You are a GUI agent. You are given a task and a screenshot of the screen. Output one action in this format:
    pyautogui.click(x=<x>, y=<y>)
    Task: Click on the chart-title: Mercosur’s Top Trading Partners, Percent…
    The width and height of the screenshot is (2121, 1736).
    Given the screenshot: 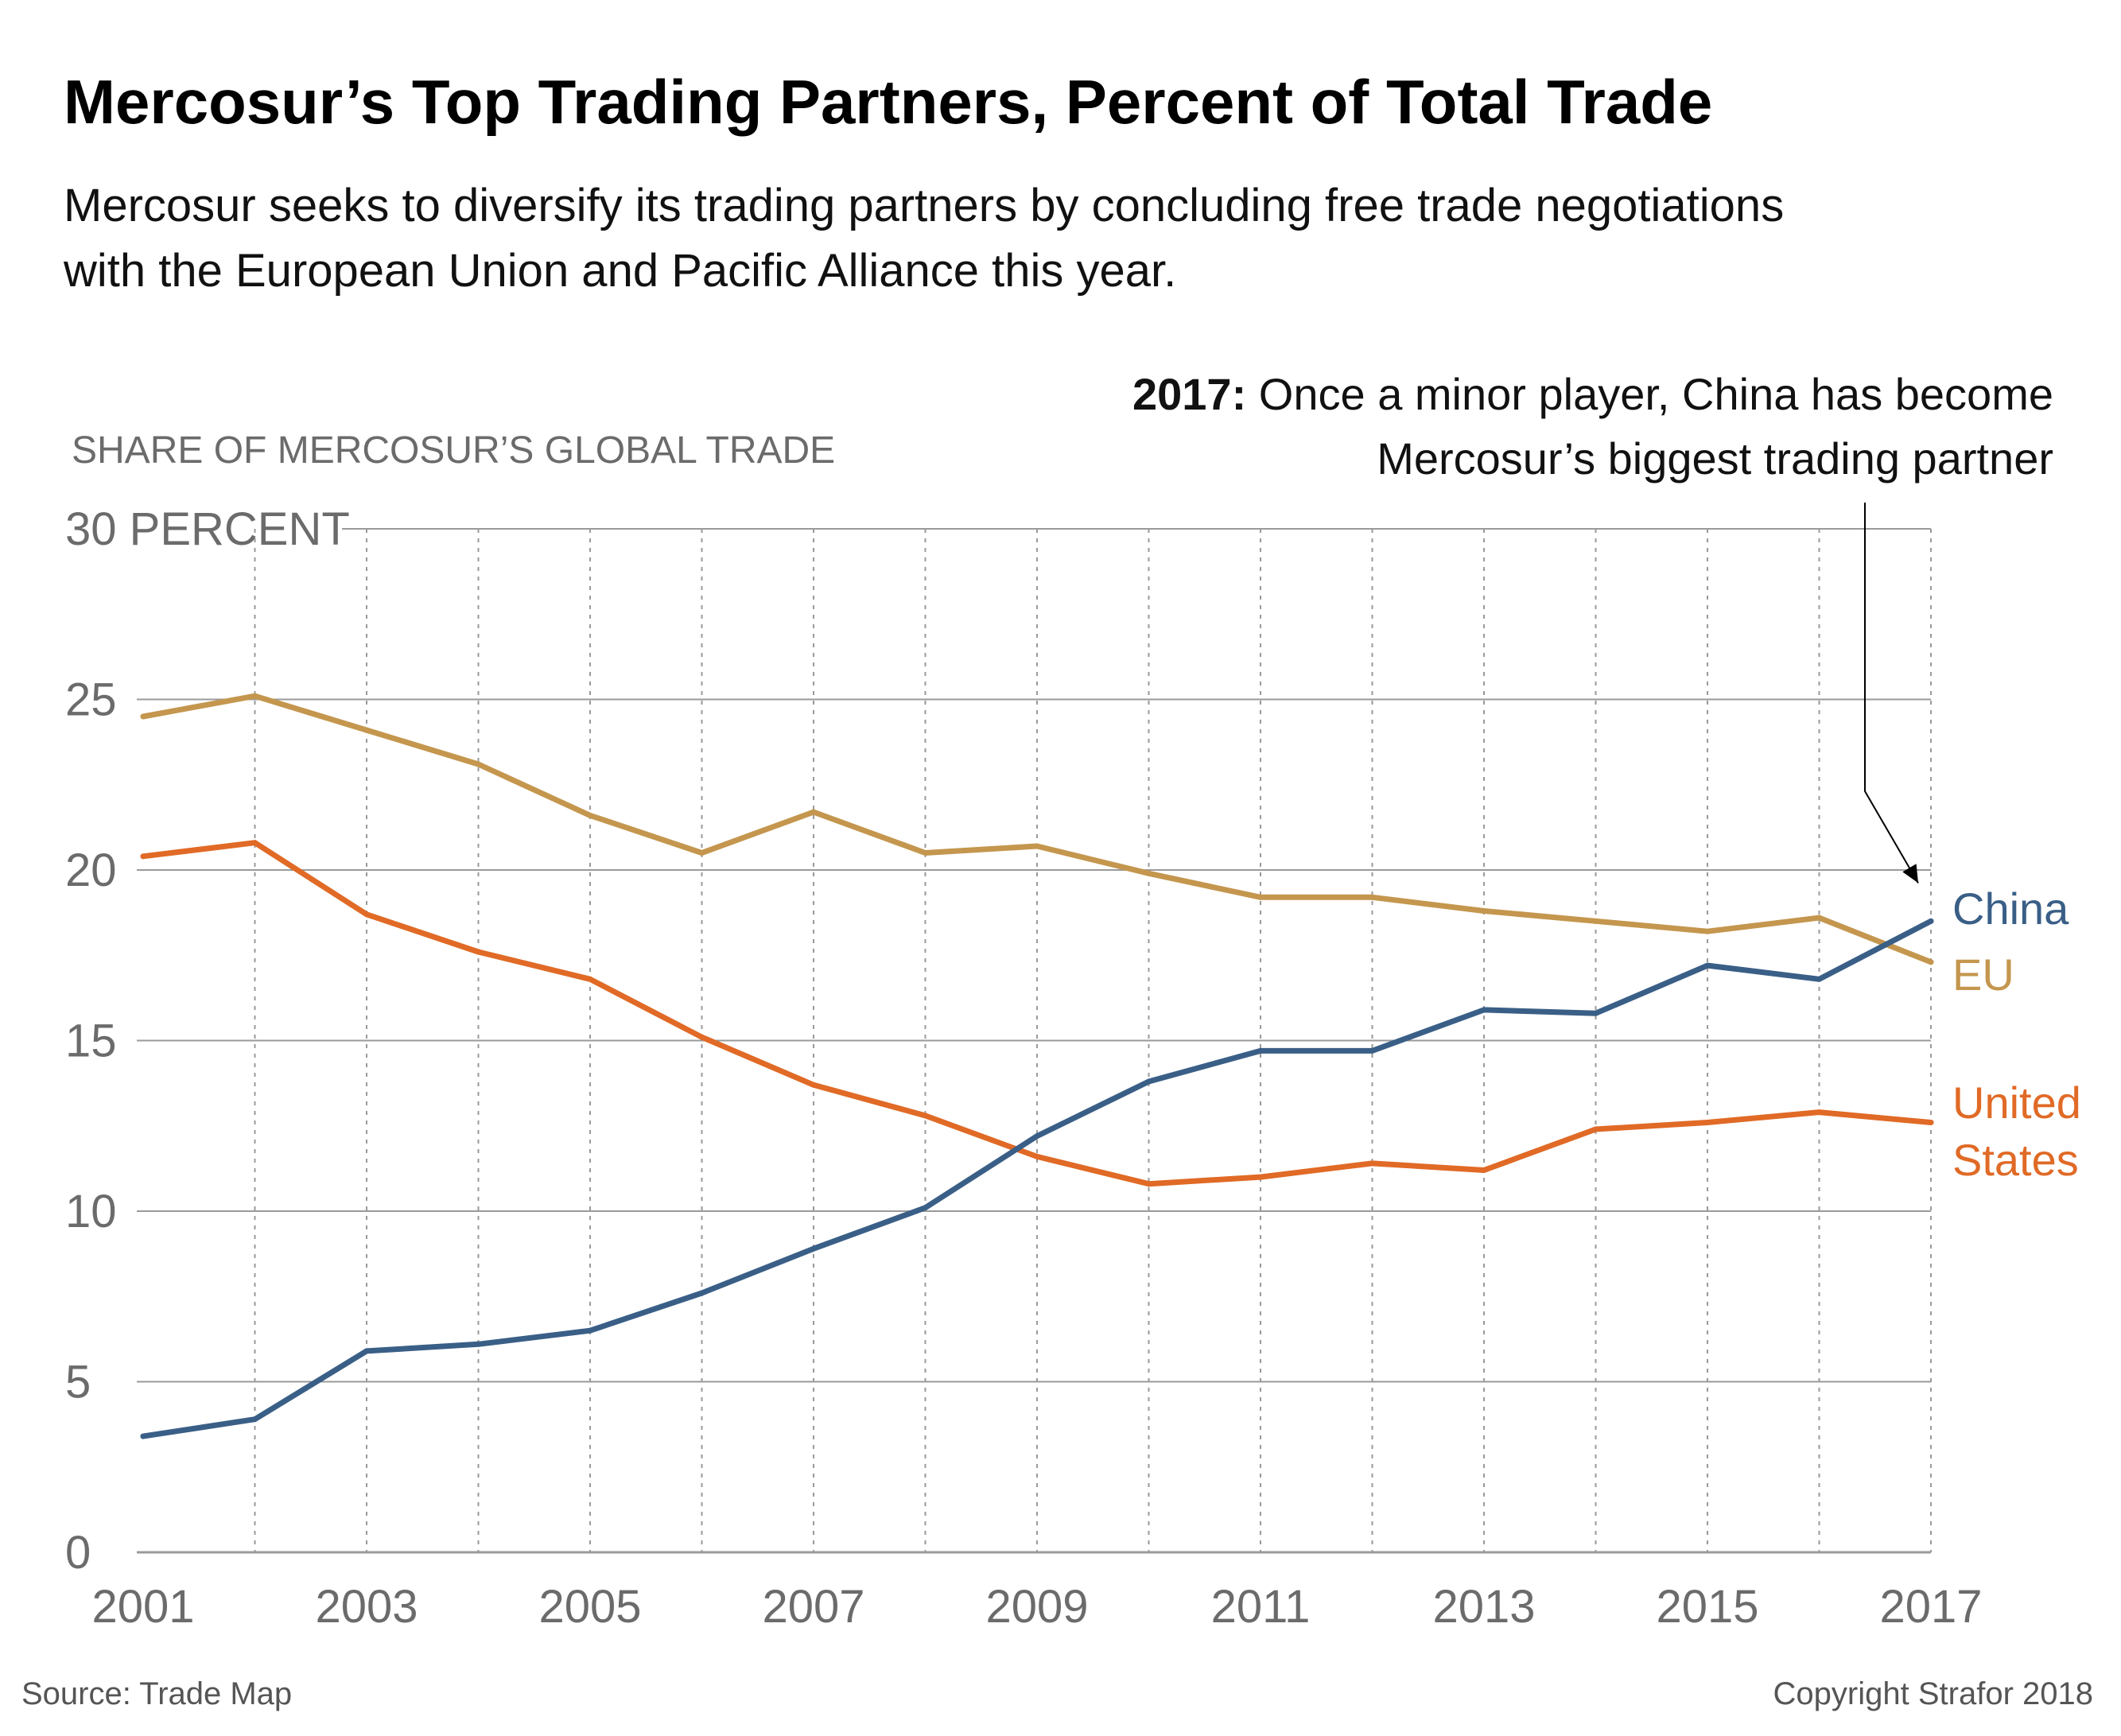 What is the action you would take?
    pyautogui.click(x=888, y=102)
    